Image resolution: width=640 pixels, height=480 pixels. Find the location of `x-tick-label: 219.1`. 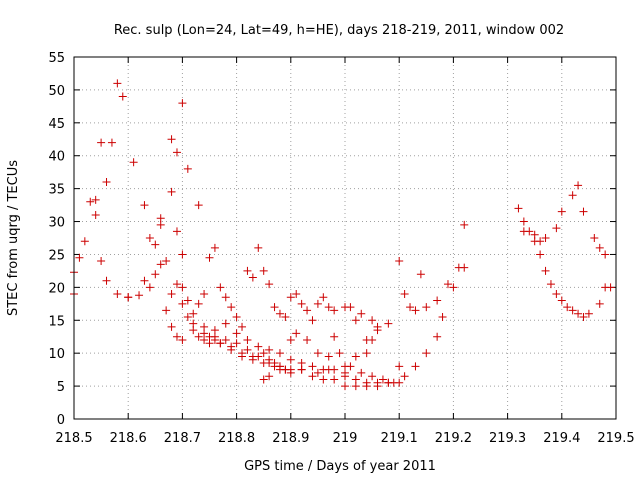

x-tick-label: 219.1 is located at coordinates (399, 438).